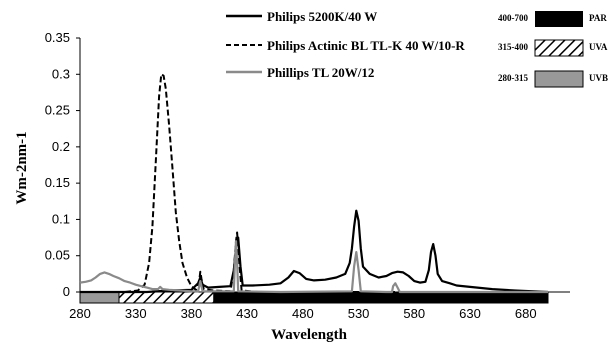 This screenshot has height=344, width=612. What do you see at coordinates (313, 267) in the screenshot?
I see `series-line-phillips-tl` at bounding box center [313, 267].